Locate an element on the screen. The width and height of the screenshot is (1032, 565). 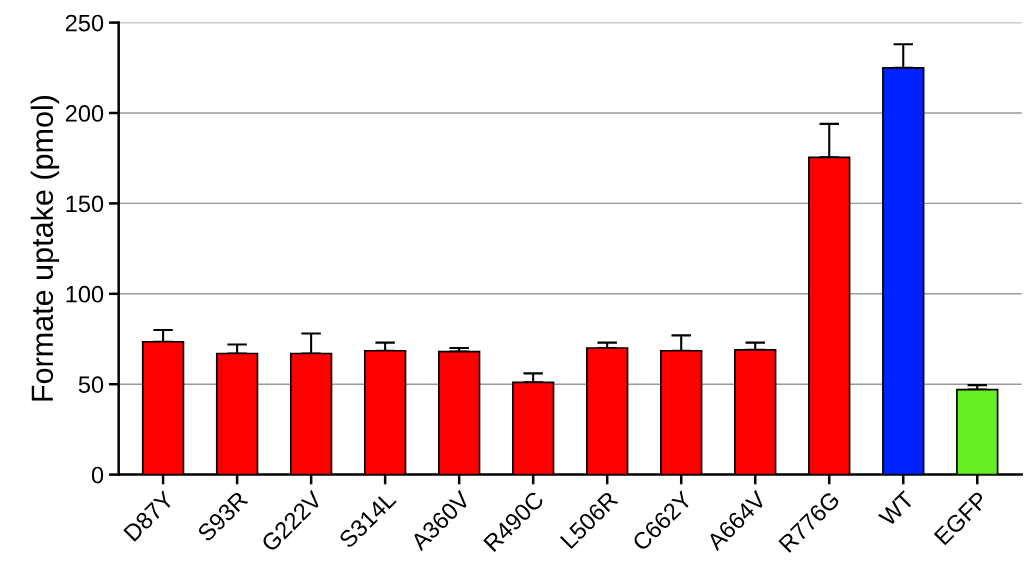
y-tick-label: 250 is located at coordinates (84, 23).